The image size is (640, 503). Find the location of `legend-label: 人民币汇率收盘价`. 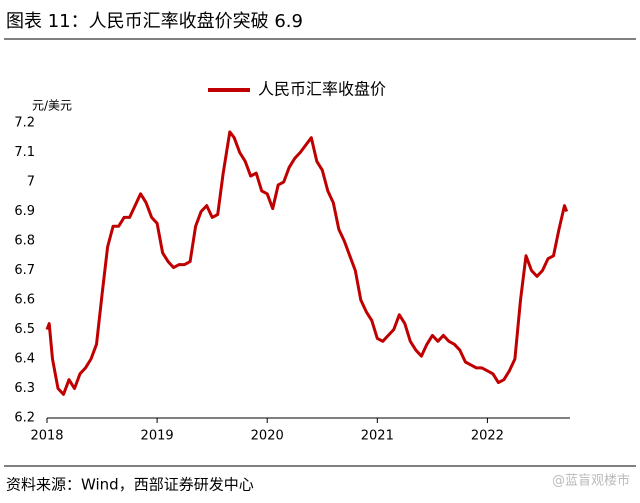

legend-label: 人民币汇率收盘价 is located at coordinates (322, 89).